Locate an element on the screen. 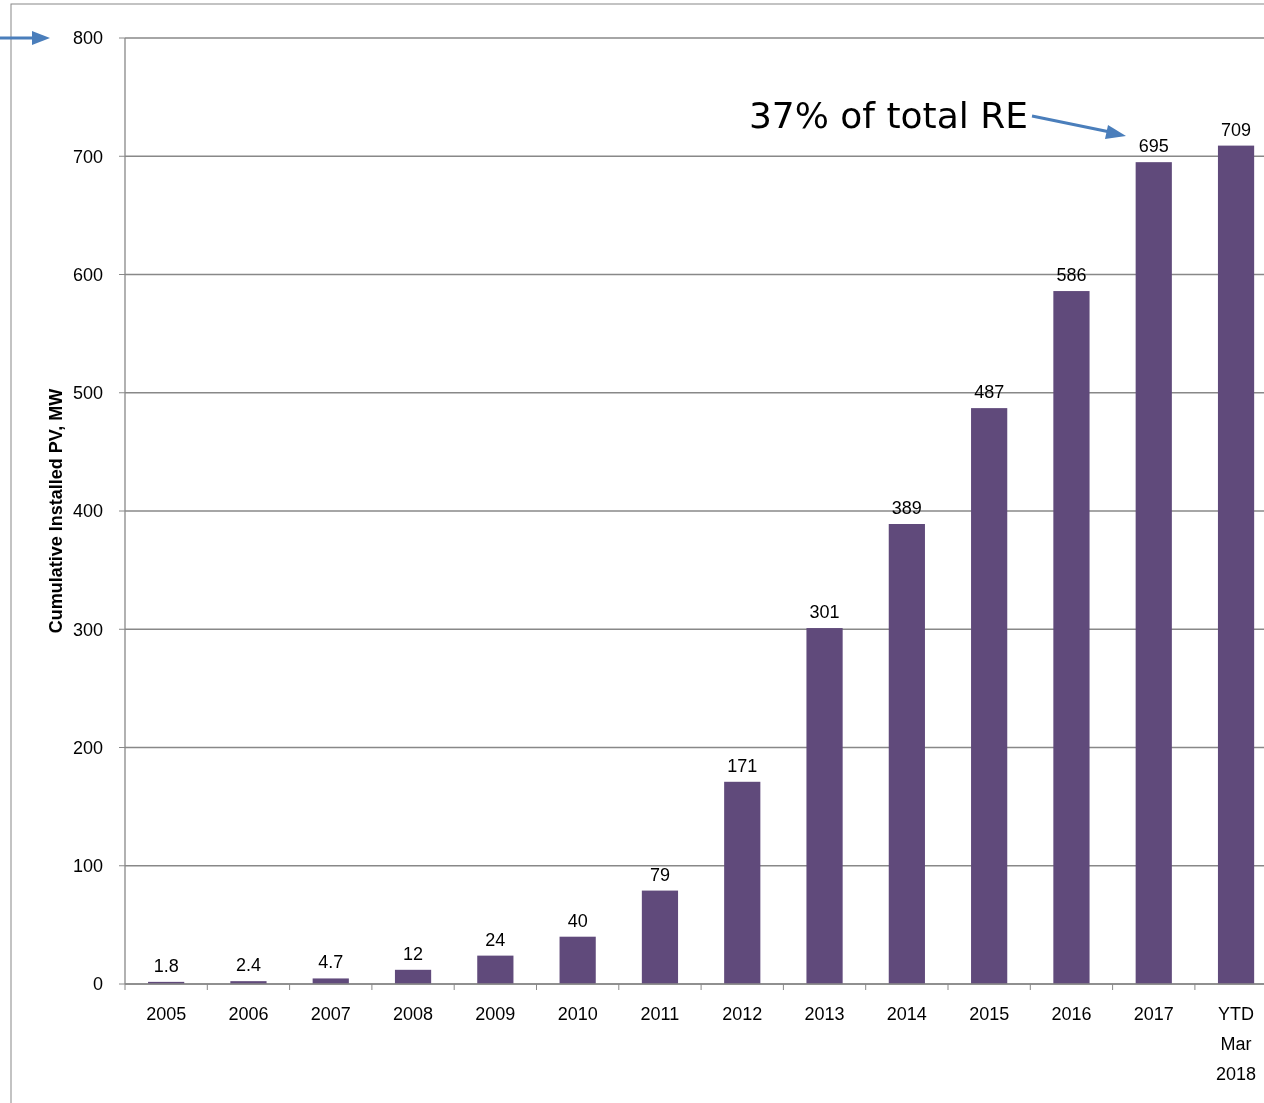  data-label: 12 is located at coordinates (413, 953).